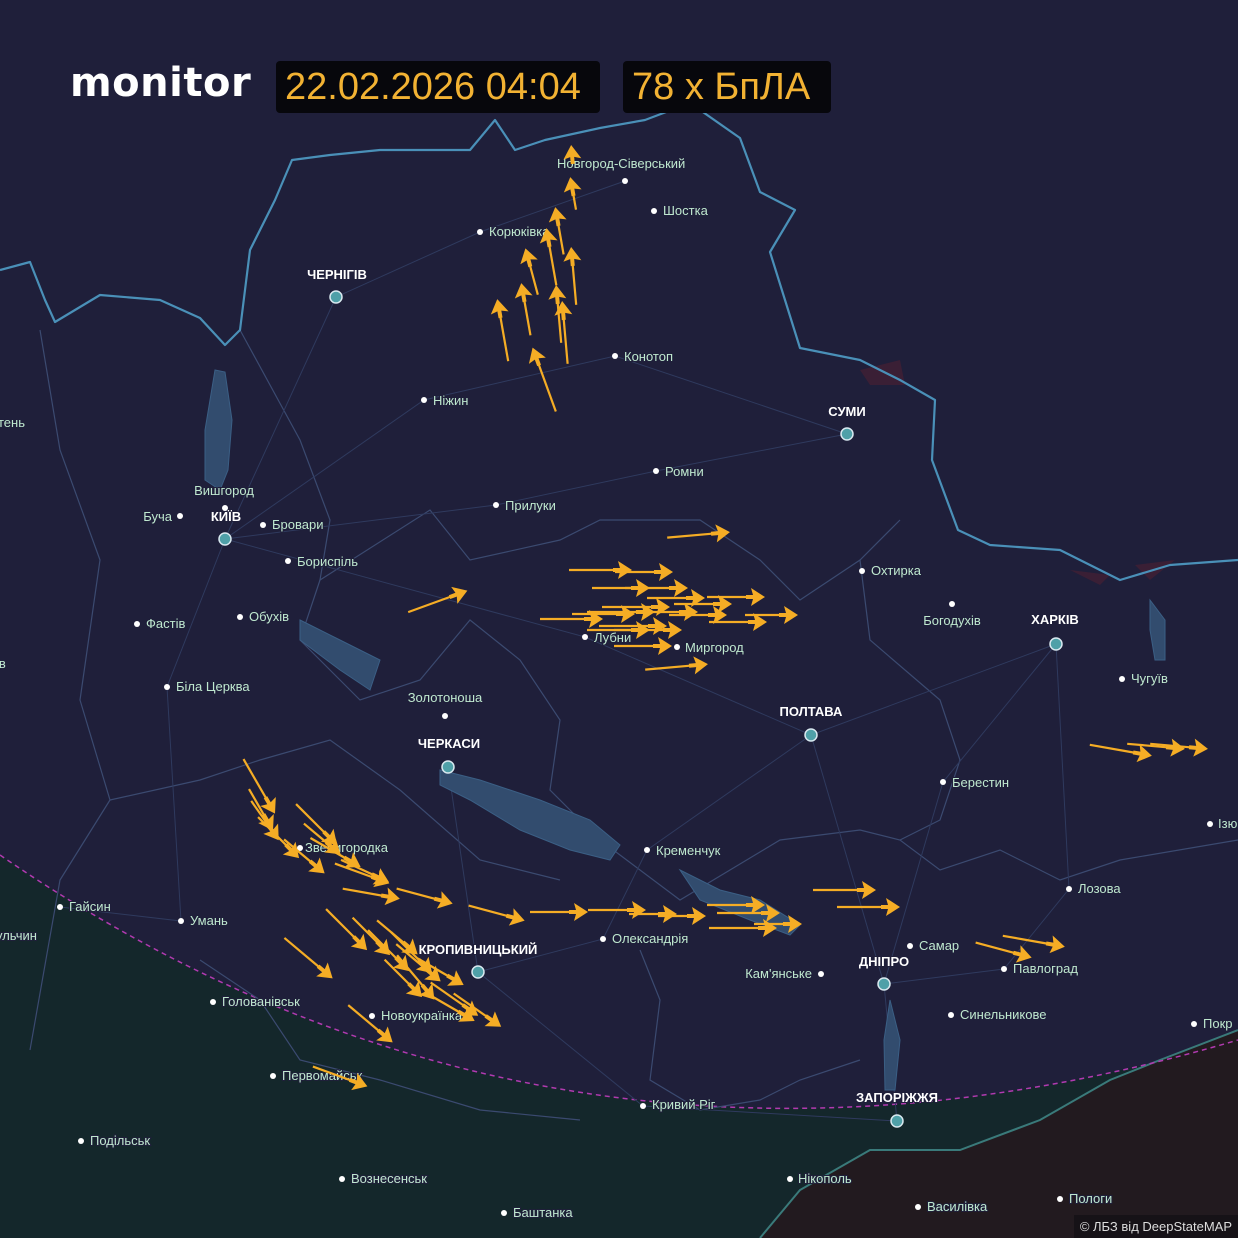  I want to click on major-city-label: КИЇВ, so click(226, 516).